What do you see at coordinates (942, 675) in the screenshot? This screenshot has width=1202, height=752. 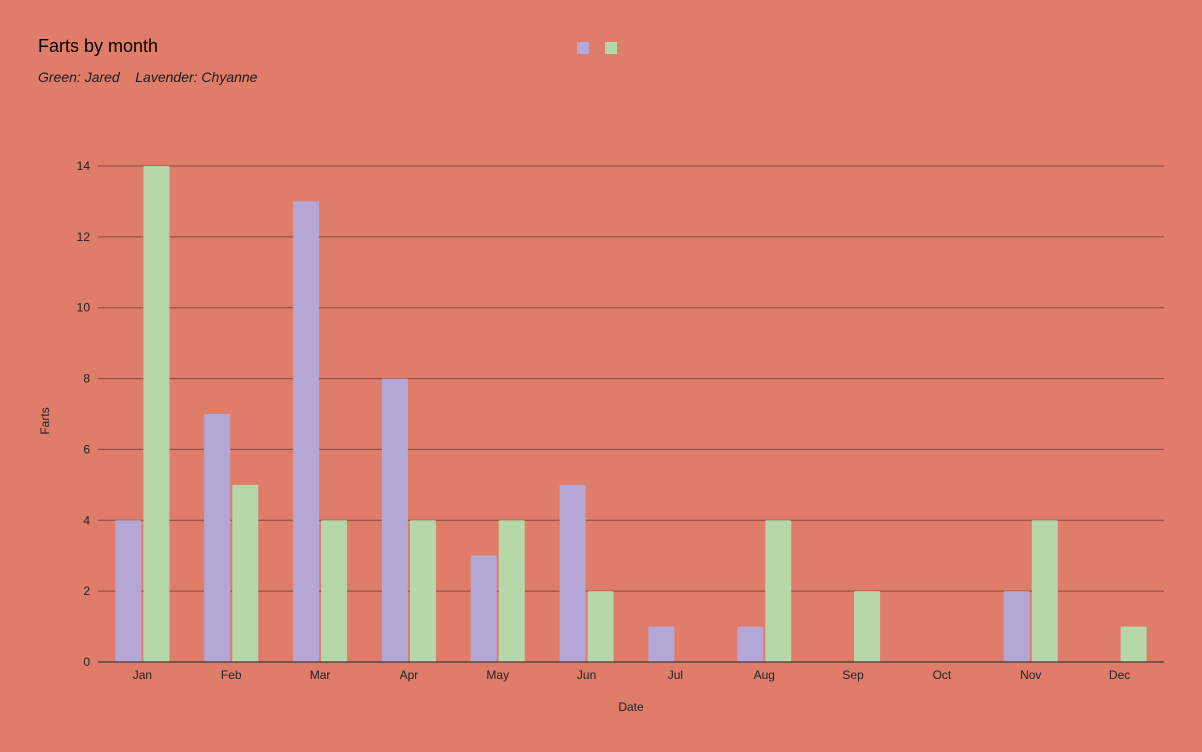 I see `x-tick-label: Oct` at bounding box center [942, 675].